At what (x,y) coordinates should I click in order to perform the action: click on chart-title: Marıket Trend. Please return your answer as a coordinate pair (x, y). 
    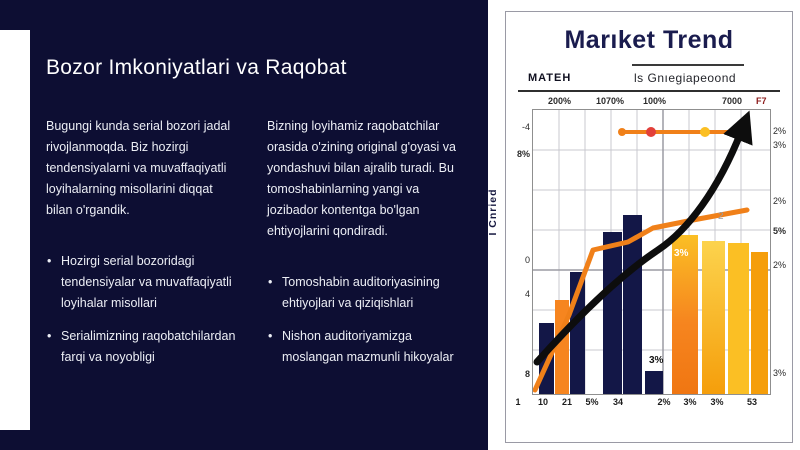
    Looking at the image, I should click on (649, 40).